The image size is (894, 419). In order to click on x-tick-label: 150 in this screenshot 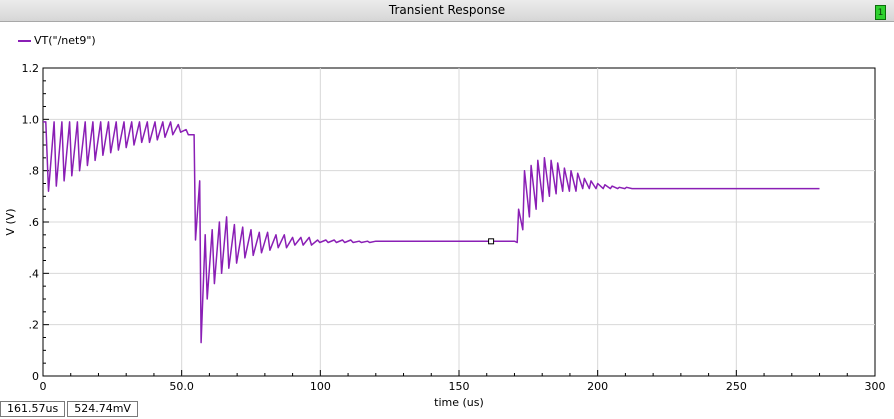, I will do `click(459, 386)`.